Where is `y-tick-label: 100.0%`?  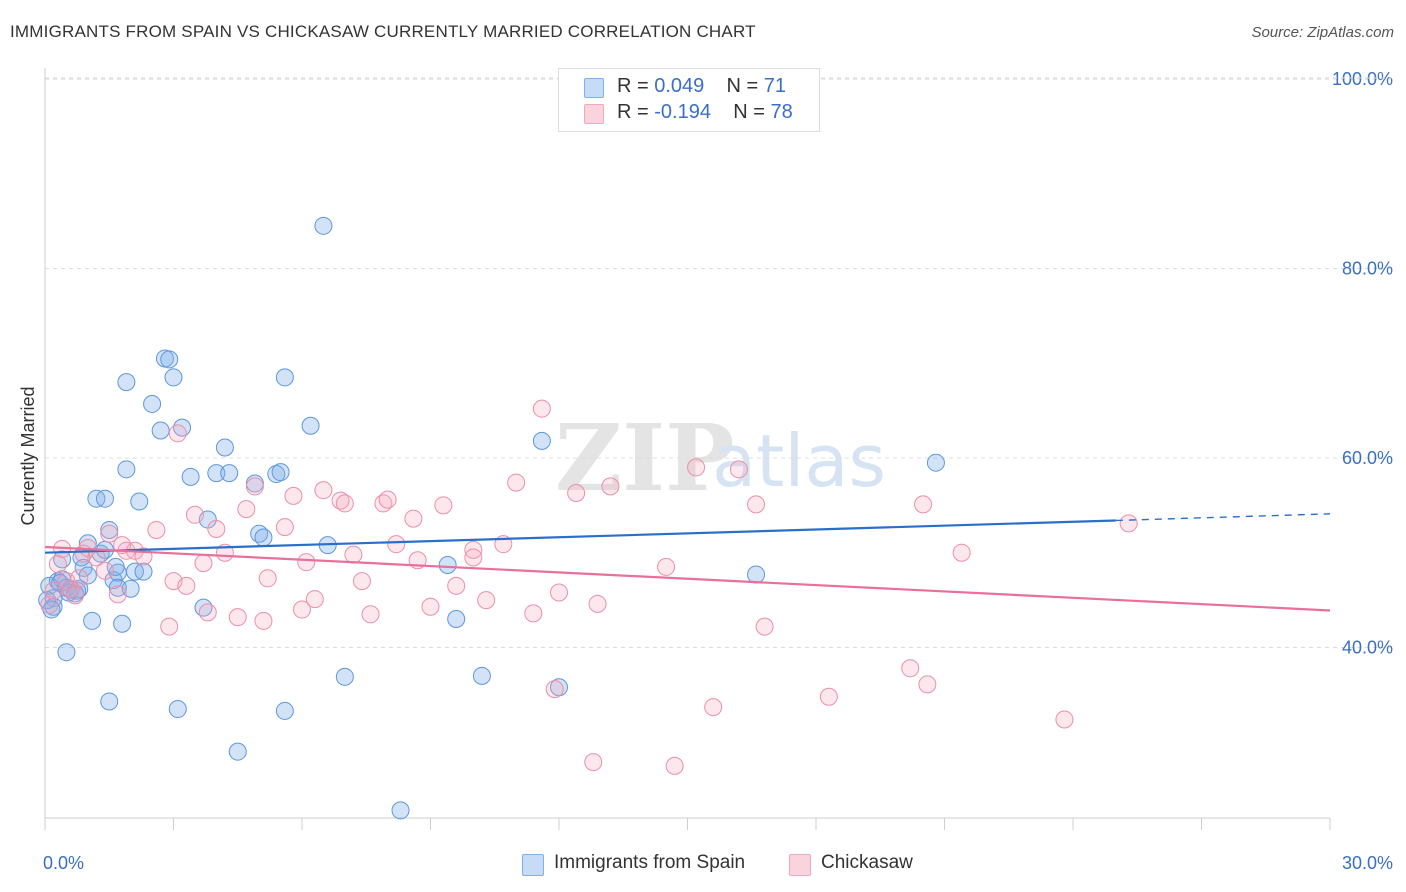 y-tick-label: 100.0% is located at coordinates (1362, 79).